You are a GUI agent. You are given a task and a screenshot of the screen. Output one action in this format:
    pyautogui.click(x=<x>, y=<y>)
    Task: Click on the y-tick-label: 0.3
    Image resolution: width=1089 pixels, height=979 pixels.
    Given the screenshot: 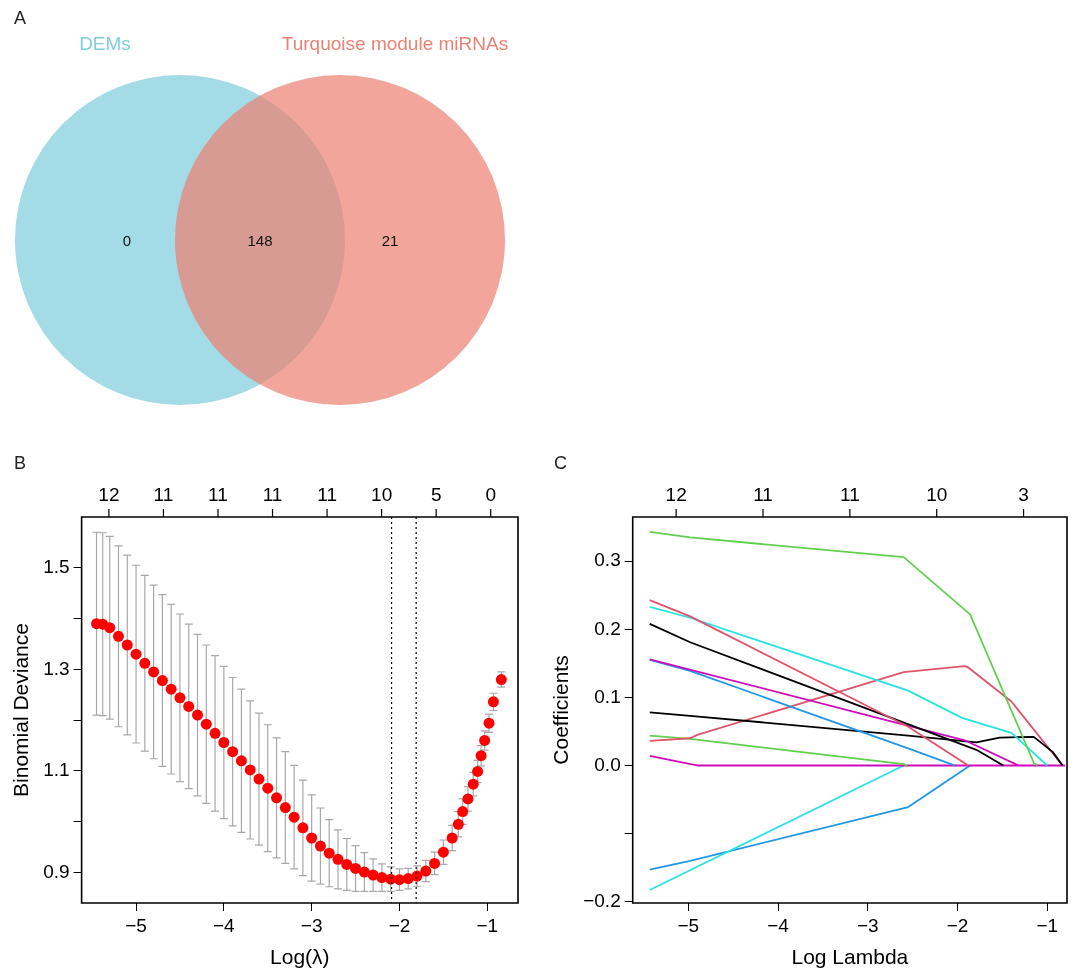 What is the action you would take?
    pyautogui.click(x=607, y=560)
    